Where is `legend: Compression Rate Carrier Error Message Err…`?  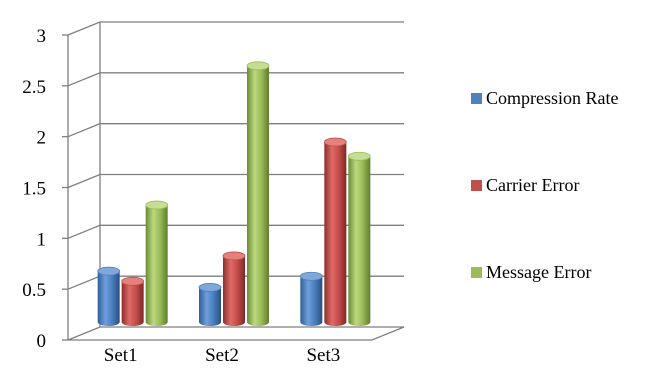 legend: Compression Rate Carrier Error Message Err… is located at coordinates (545, 185).